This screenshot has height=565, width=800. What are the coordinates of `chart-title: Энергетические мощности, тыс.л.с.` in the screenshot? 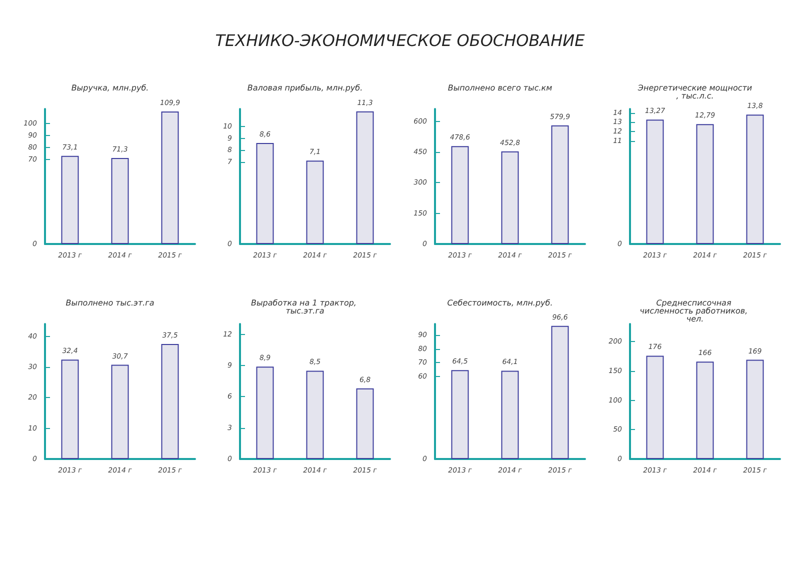 It's located at (694, 92).